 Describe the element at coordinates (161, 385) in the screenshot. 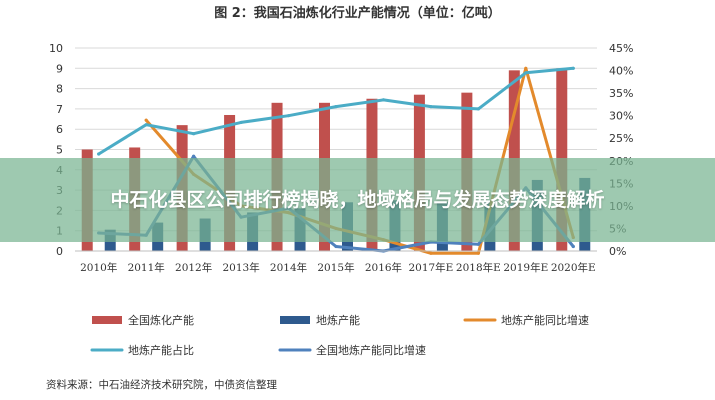

I see `source-note: 资料来源：中石油经济技术研究院，中债资信整理` at that location.